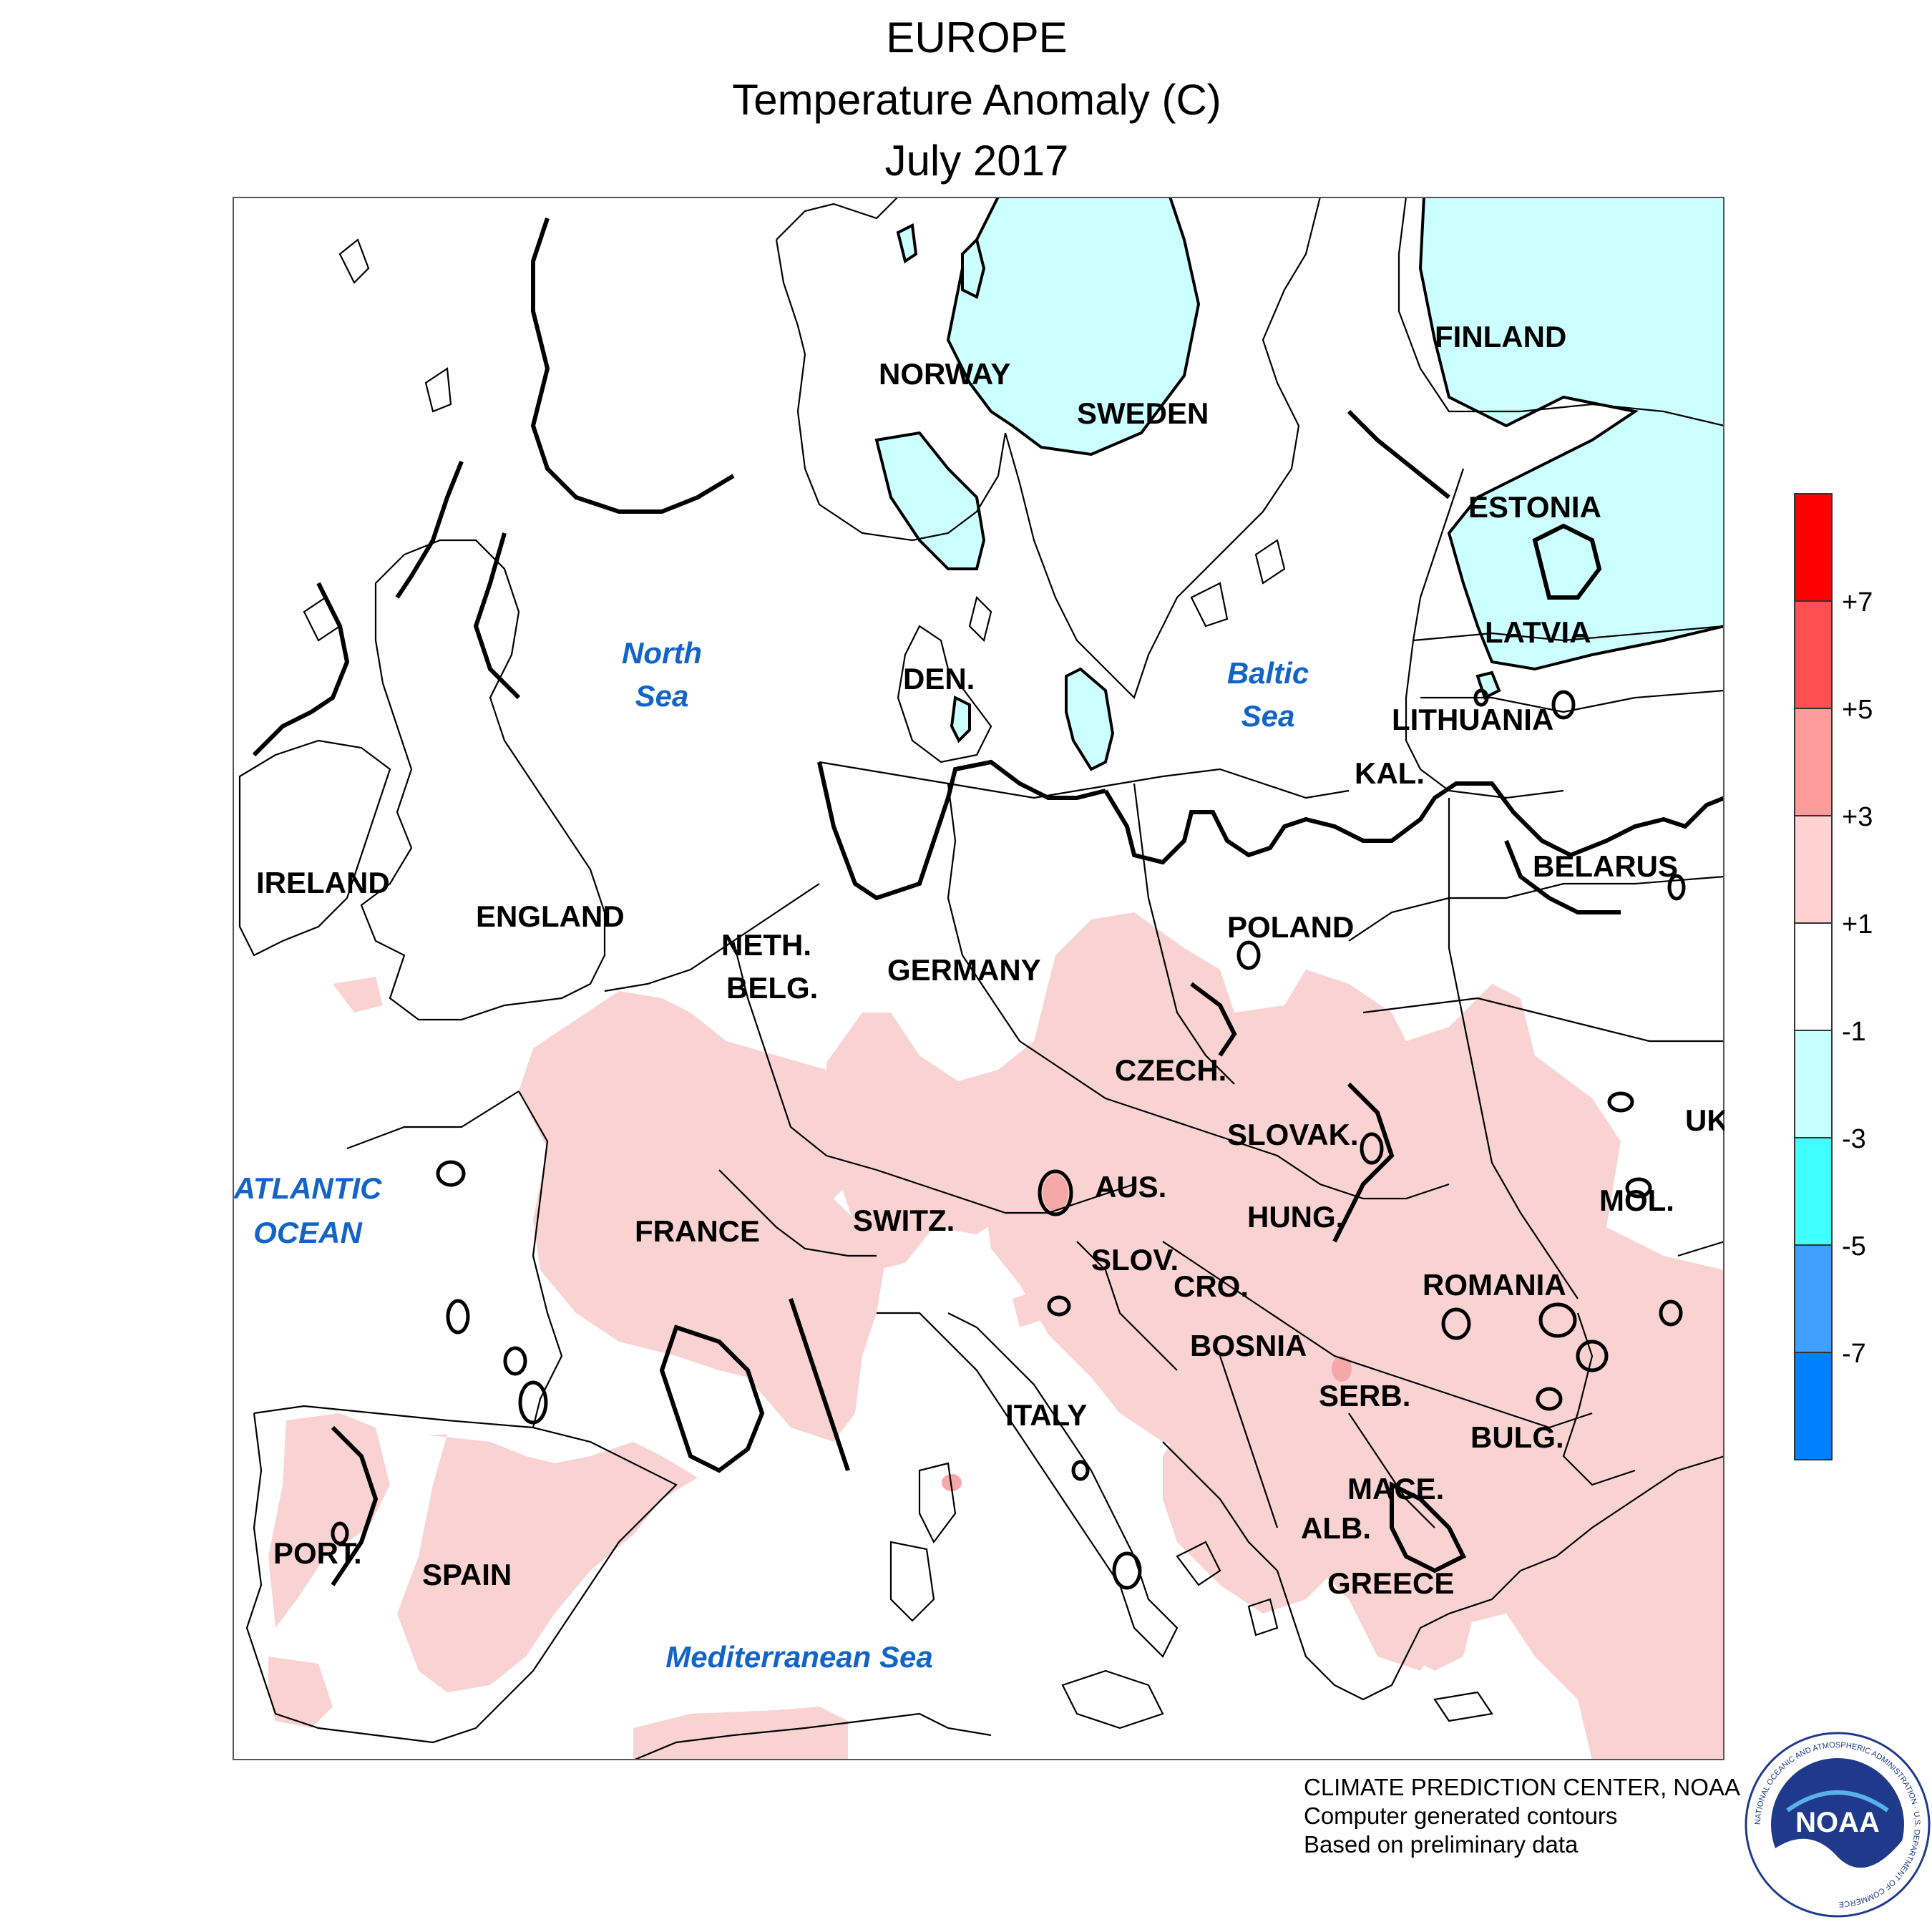 This screenshot has width=1932, height=1932. What do you see at coordinates (1522, 1787) in the screenshot?
I see `credits-org: CLIMATE PREDICTION CENTER, NOAA` at bounding box center [1522, 1787].